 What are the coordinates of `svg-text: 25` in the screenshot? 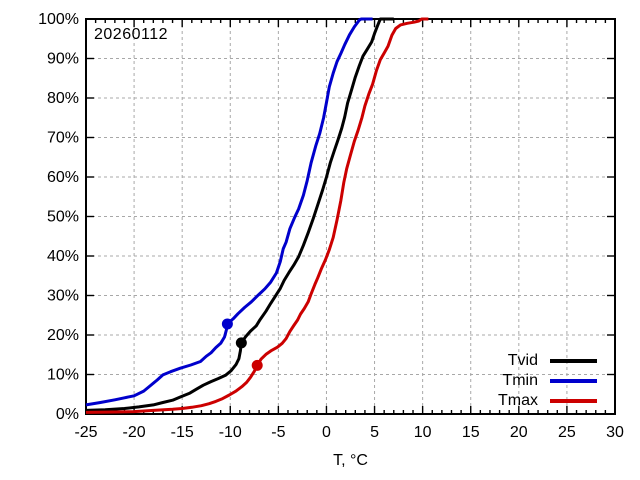 It's located at (567, 432).